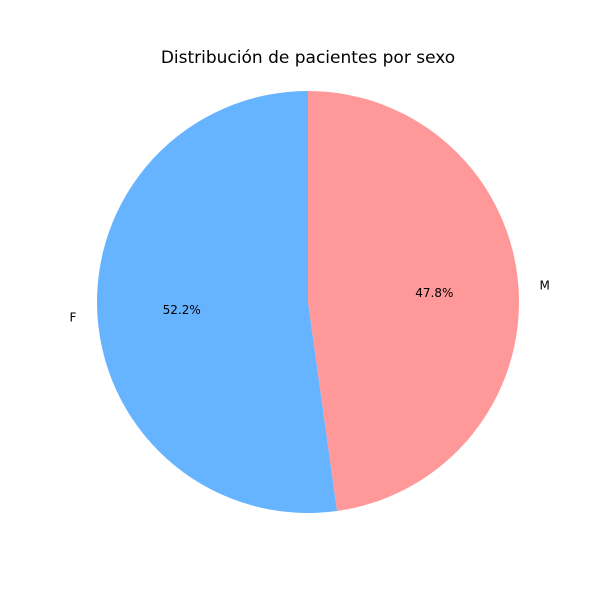 This screenshot has height=600, width=600. I want to click on pie-labels: F 52.2% M 47.8%, so click(310, 301).